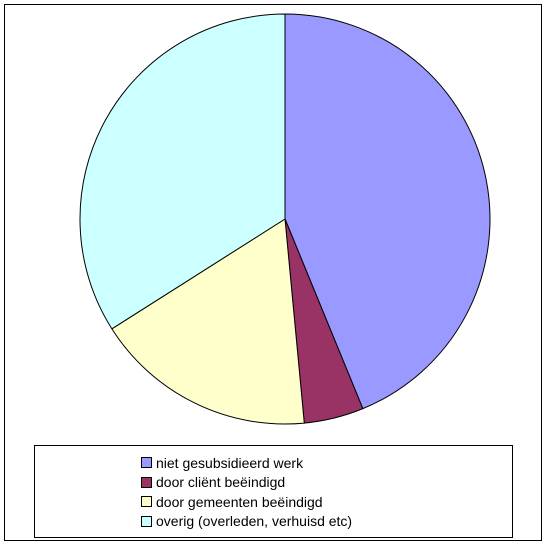 The width and height of the screenshot is (548, 545). Describe the element at coordinates (230, 462) in the screenshot. I see `legend-label: niet gesubsidieerd werk` at that location.